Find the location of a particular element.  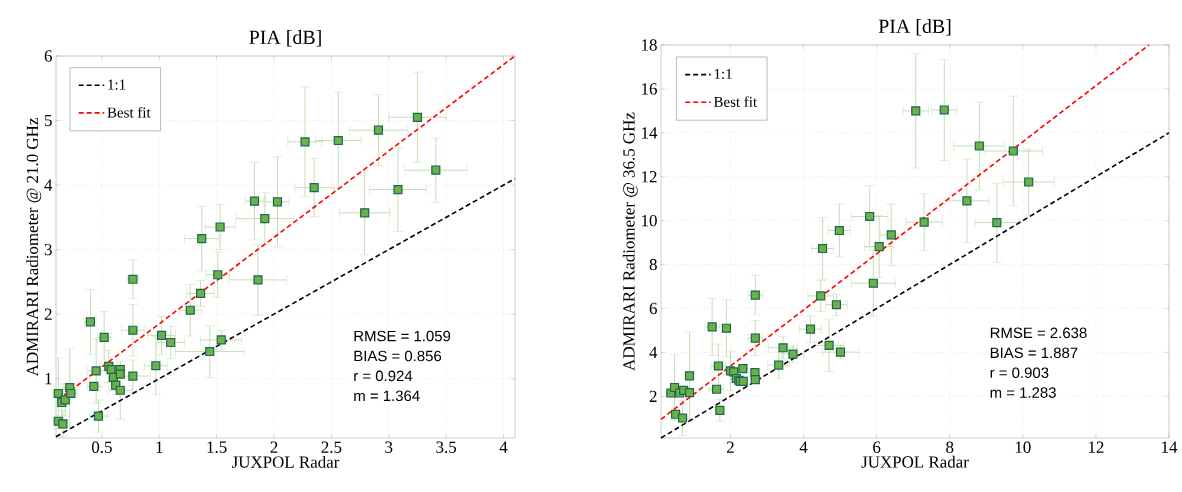

annotation: RMSE = 2.638 is located at coordinates (1038, 333).